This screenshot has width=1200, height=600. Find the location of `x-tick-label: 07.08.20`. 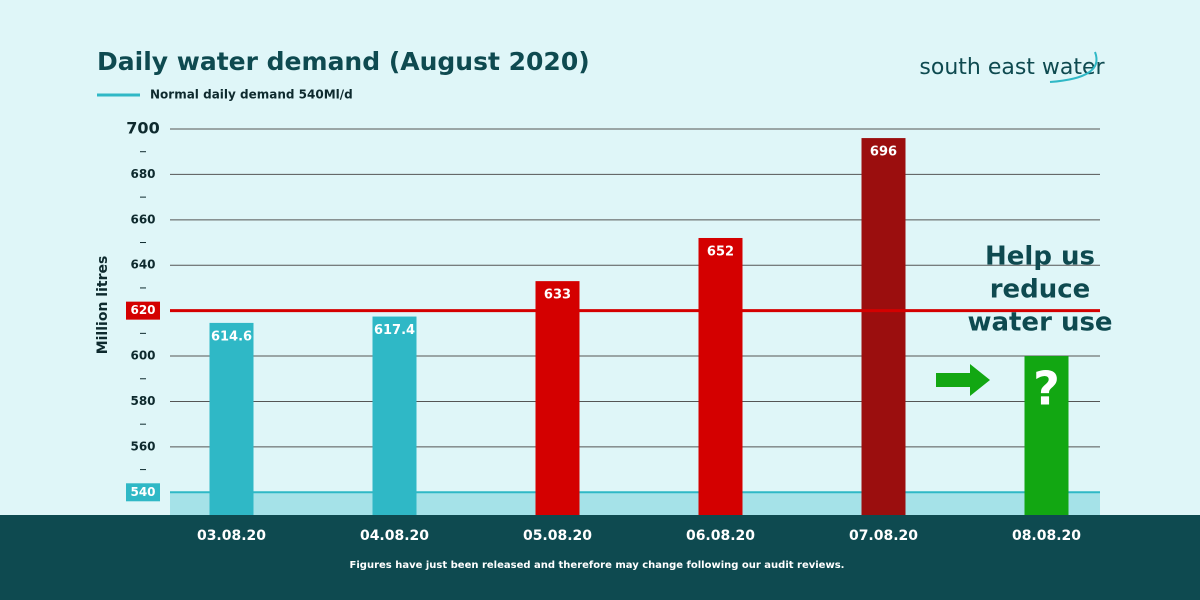

x-tick-label: 07.08.20 is located at coordinates (883, 536).